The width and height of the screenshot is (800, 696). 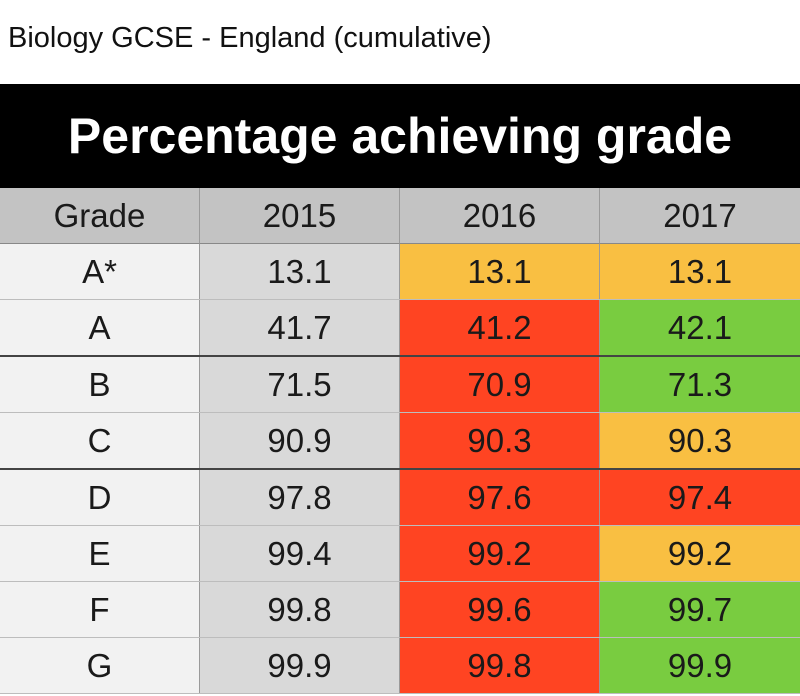 I want to click on grade-cell: G, so click(x=100, y=665).